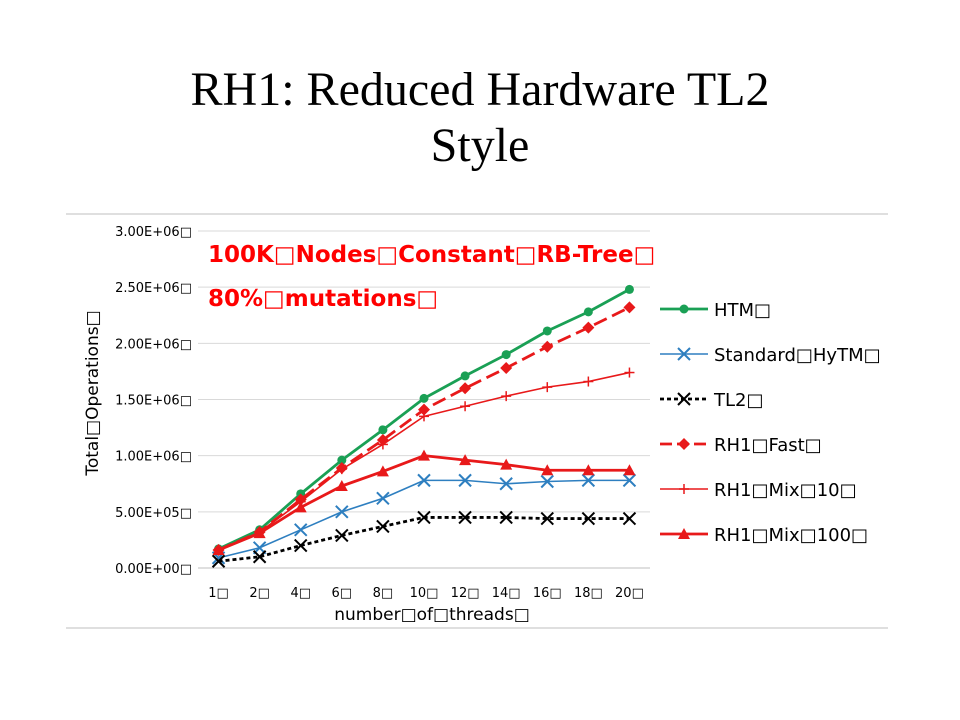 This screenshot has width=960, height=720. I want to click on legend-entry: RH1□Mix□10□, so click(758, 490).